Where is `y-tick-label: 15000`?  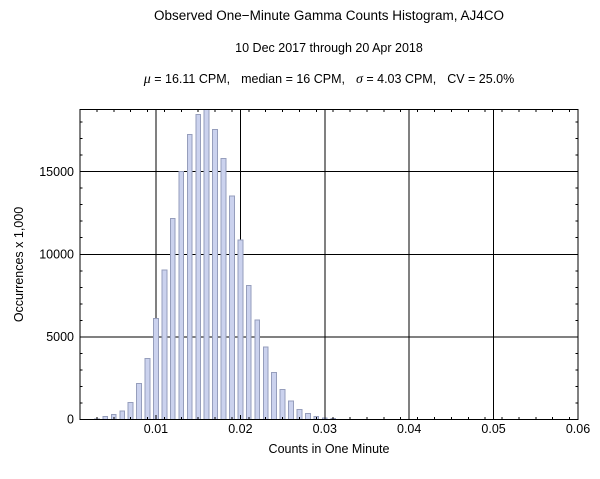
y-tick-label: 15000 is located at coordinates (56, 172).